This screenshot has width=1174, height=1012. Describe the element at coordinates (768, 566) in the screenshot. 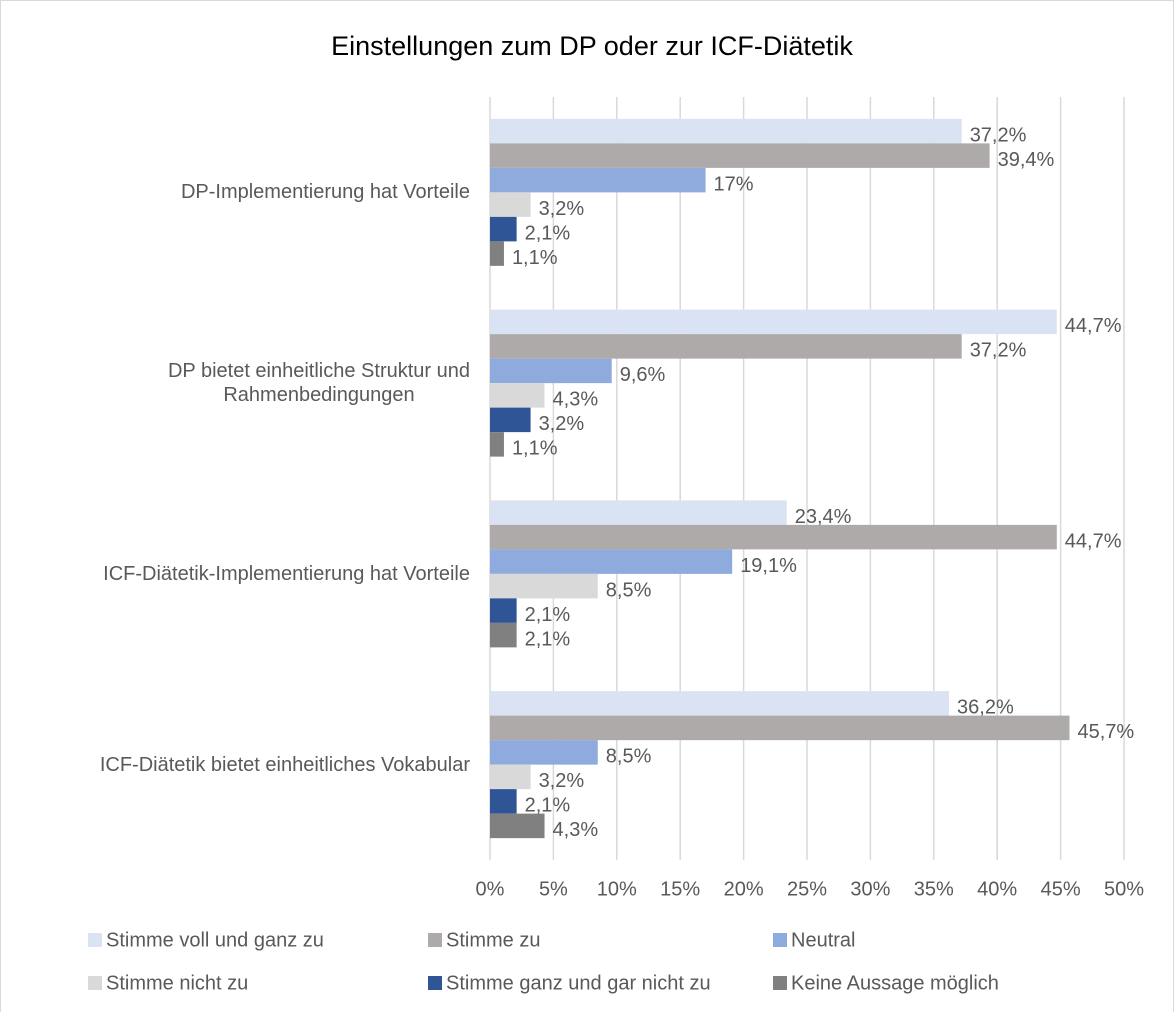

I see `value-label: 19,1%` at that location.